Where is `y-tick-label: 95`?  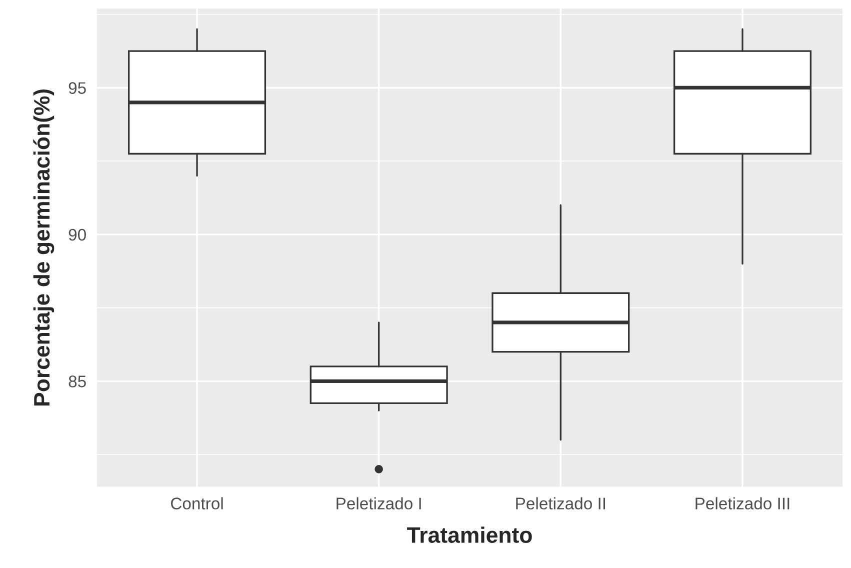 y-tick-label: 95 is located at coordinates (77, 88).